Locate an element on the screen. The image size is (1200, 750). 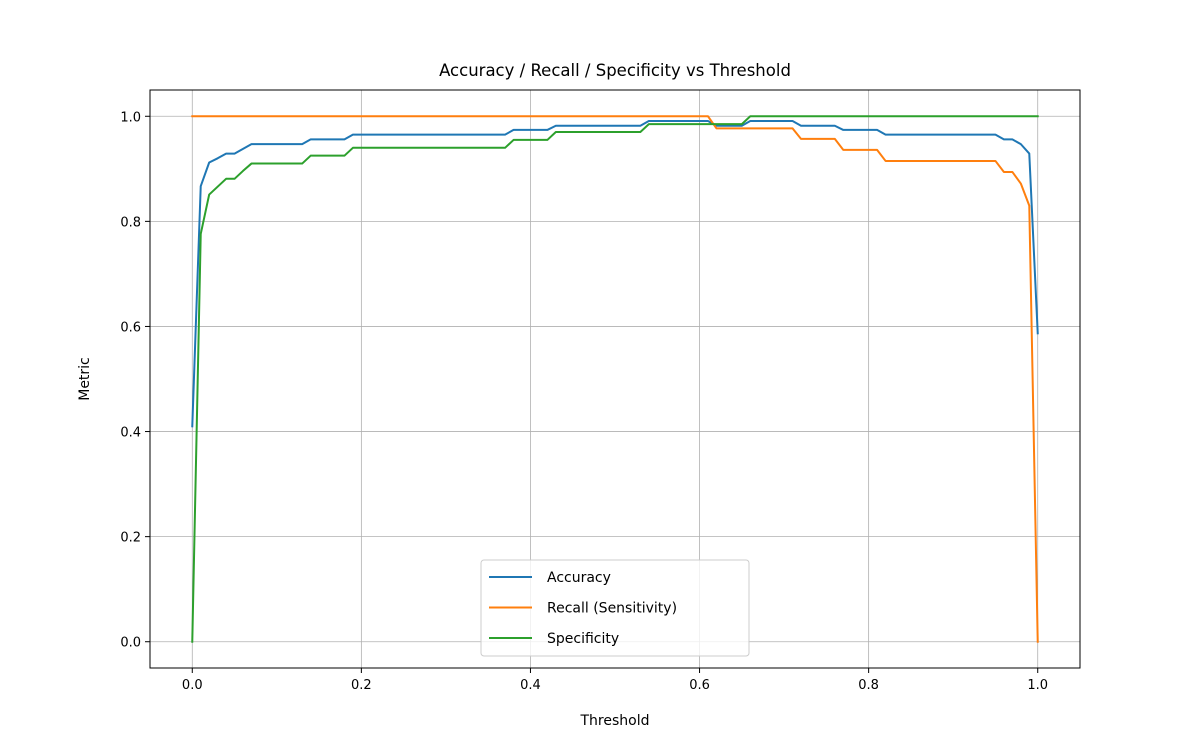
y-tick-label: 0.6 is located at coordinates (130, 327).